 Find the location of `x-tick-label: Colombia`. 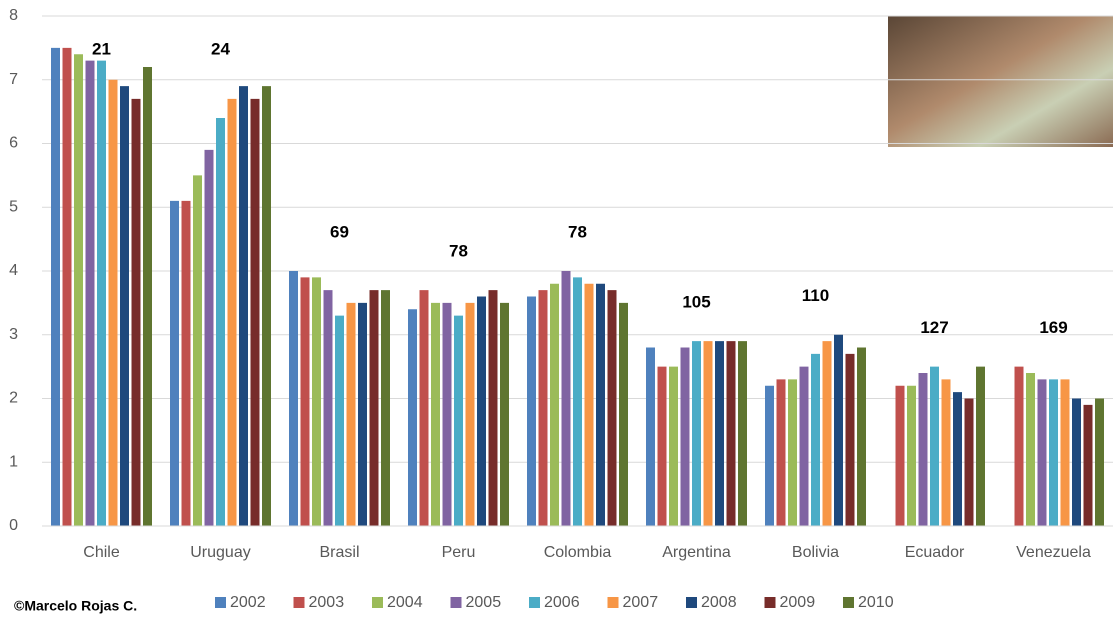

x-tick-label: Colombia is located at coordinates (578, 552).